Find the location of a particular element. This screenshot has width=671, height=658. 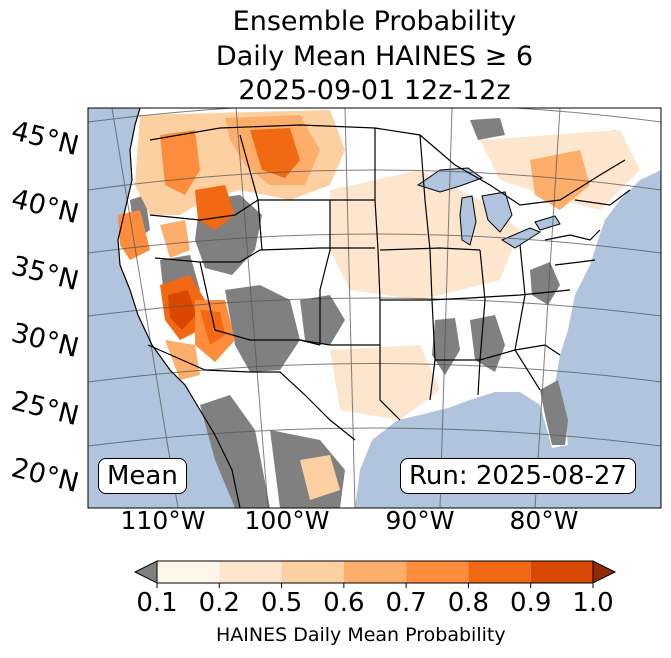

colorbar-label: HAINES Daily Mean Probability is located at coordinates (361, 635).